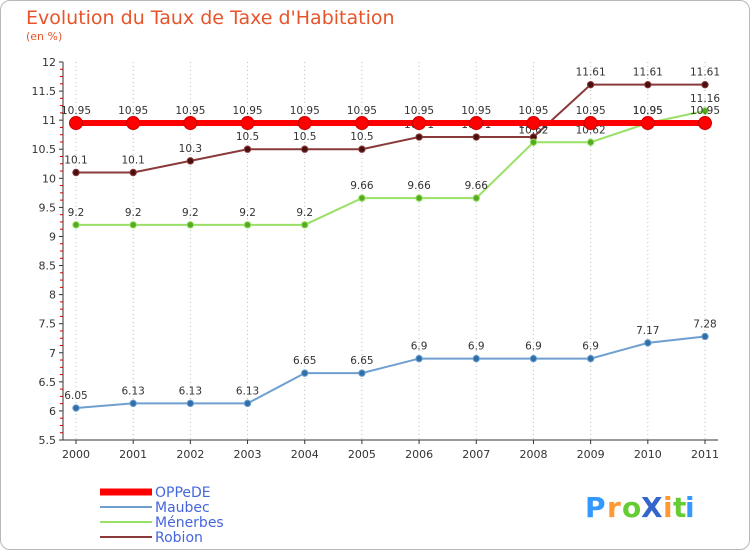 The image size is (750, 550). I want to click on logo-letter: P, so click(595, 507).